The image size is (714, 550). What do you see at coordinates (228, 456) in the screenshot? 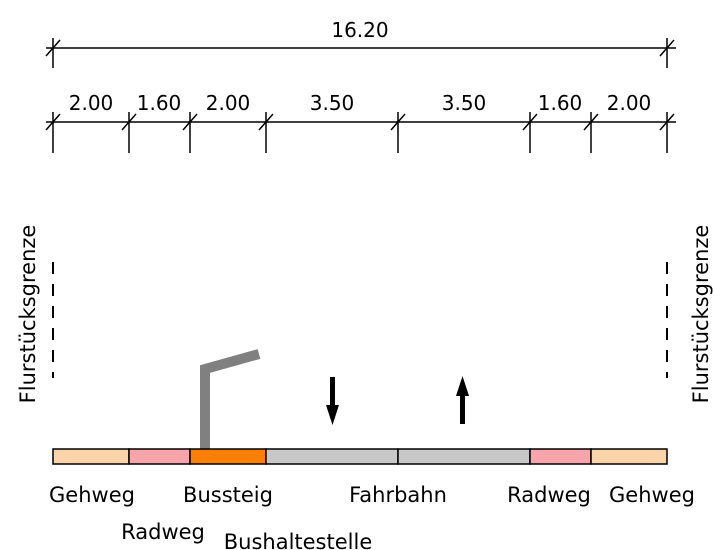
I see `strip-bussteig` at bounding box center [228, 456].